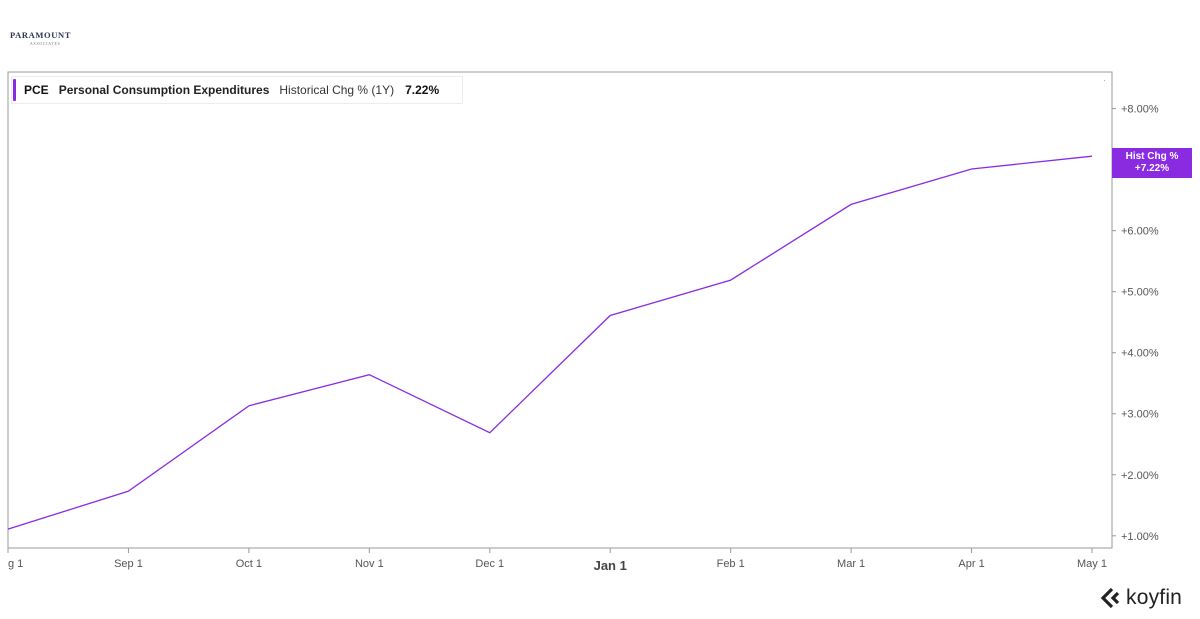 This screenshot has height=619, width=1200. I want to click on legend-value: 7.22%, so click(422, 90).